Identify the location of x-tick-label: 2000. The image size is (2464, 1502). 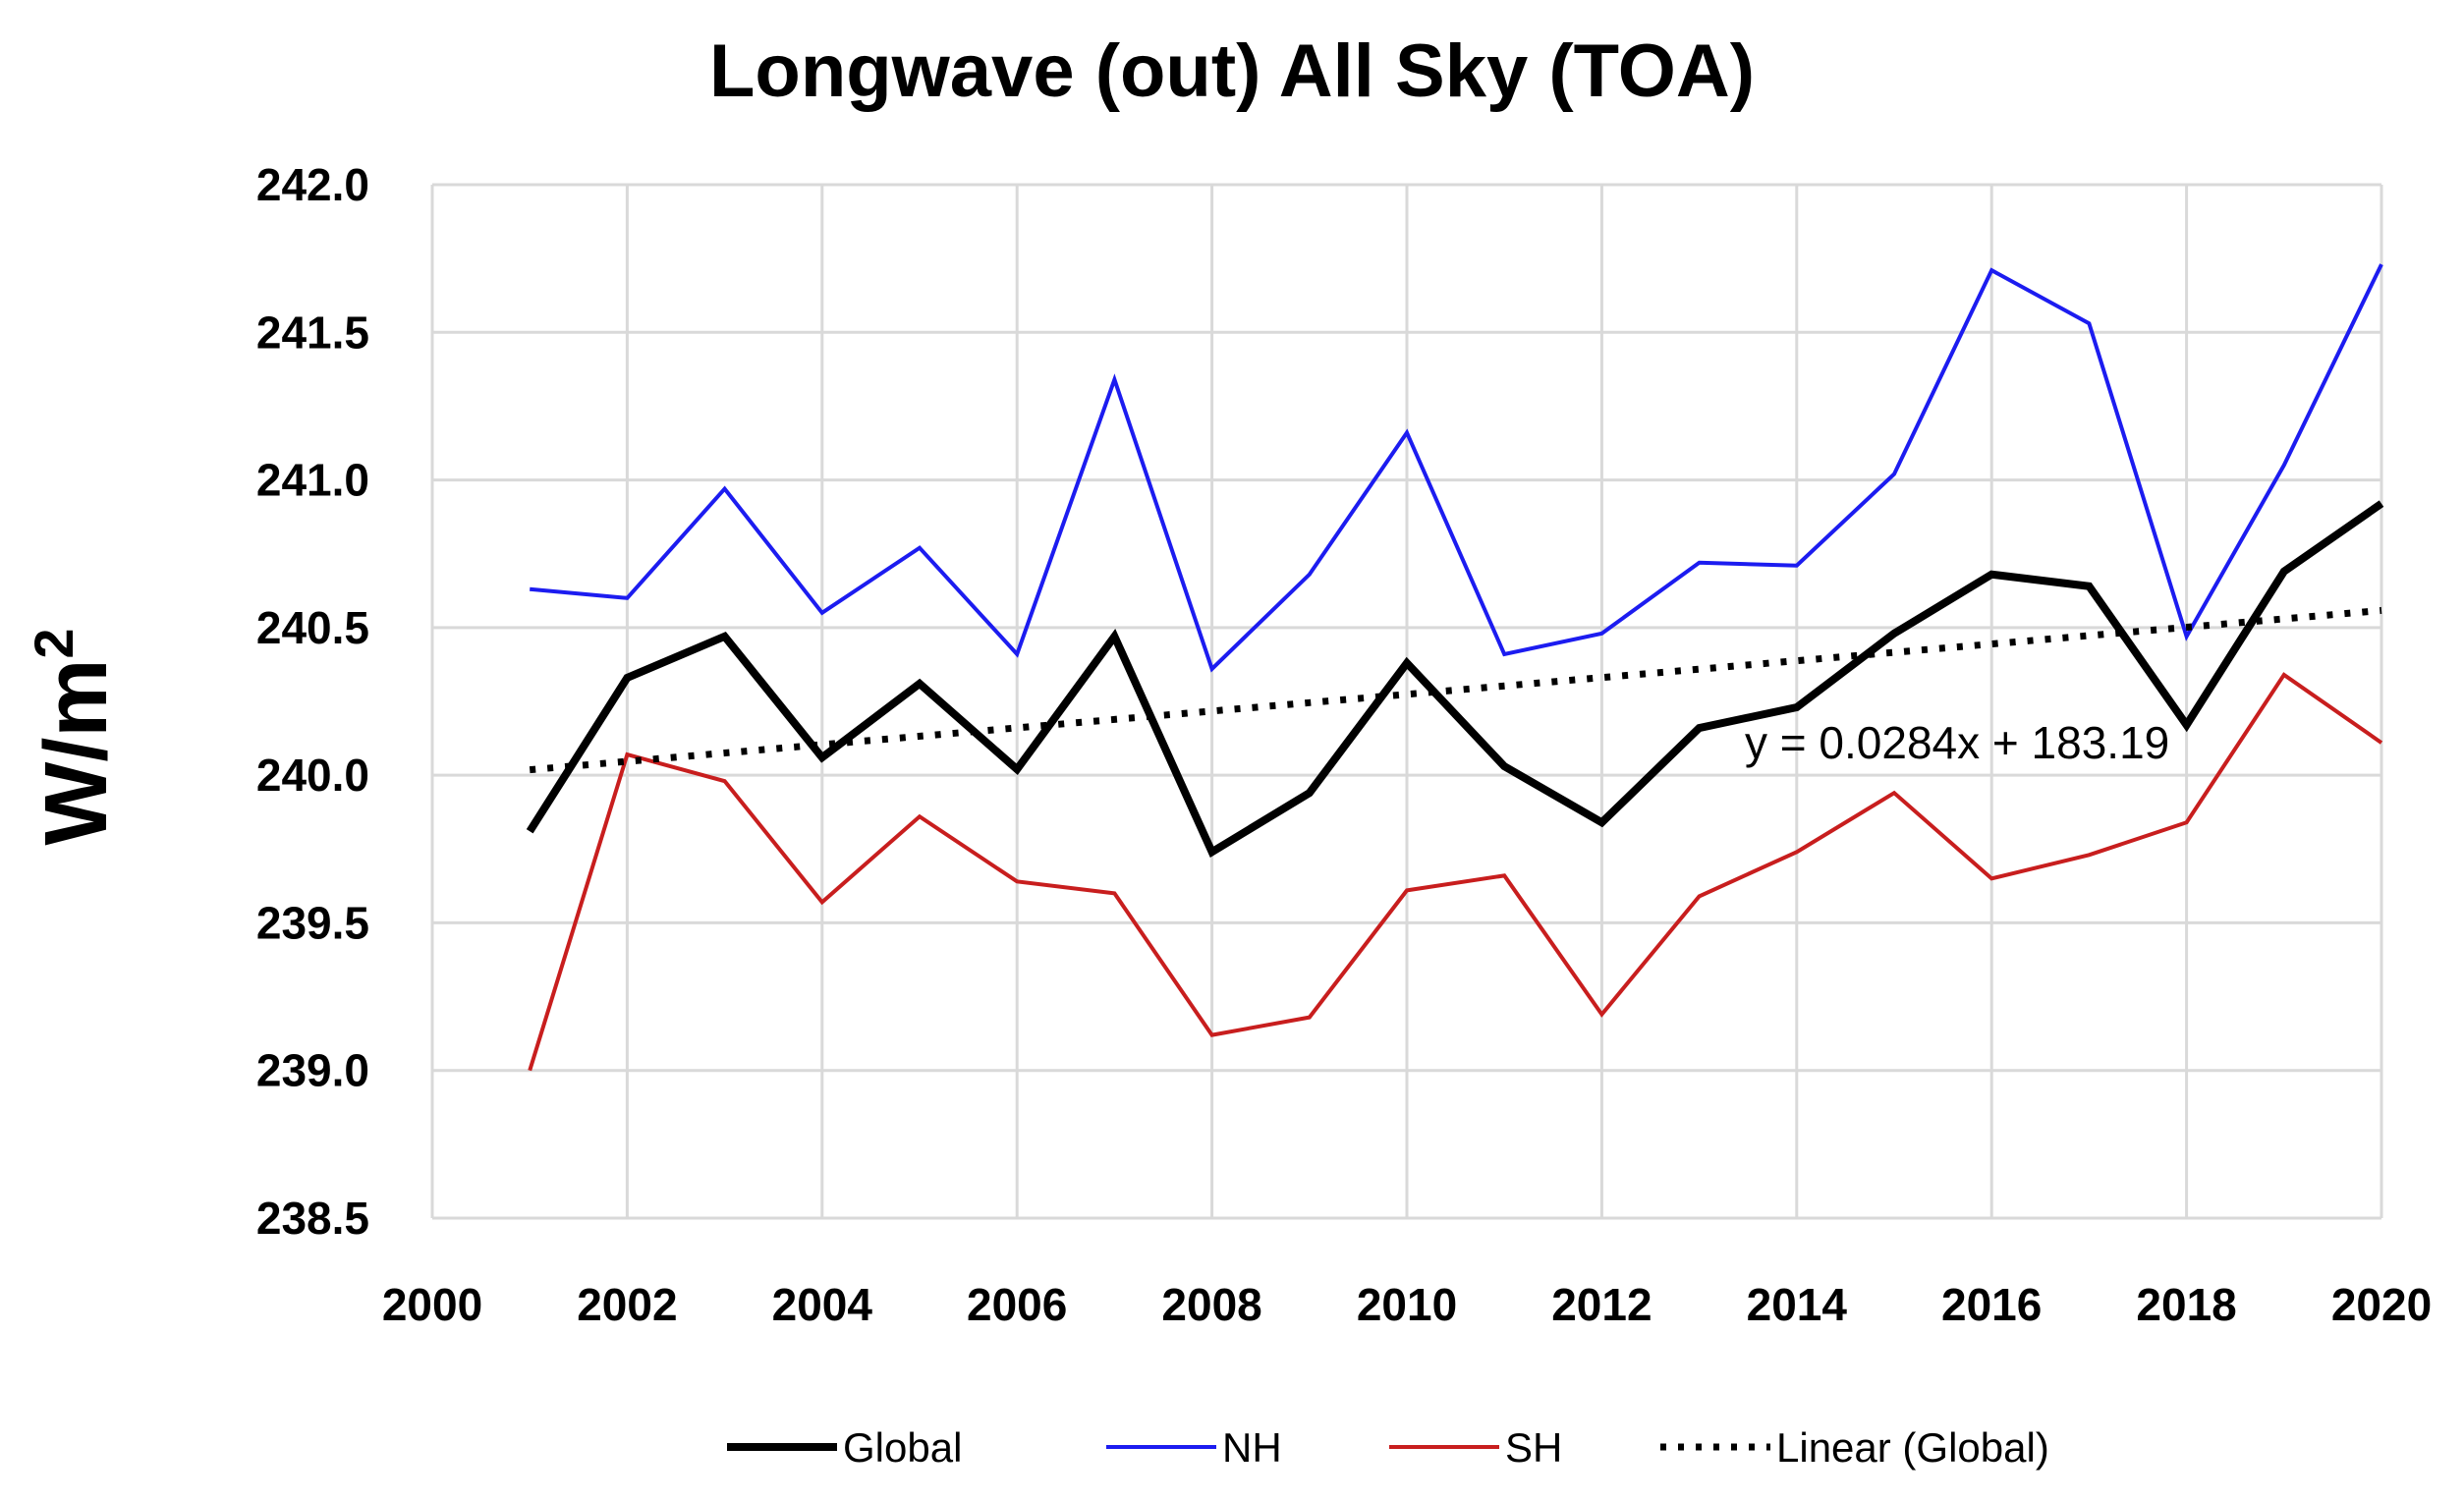
(432, 1304).